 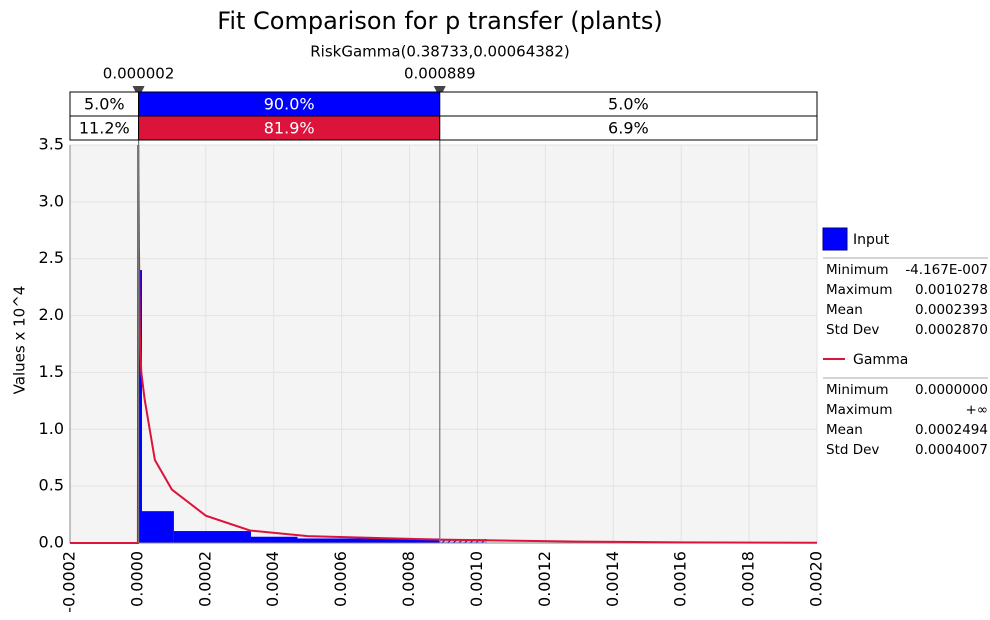 What do you see at coordinates (951, 430) in the screenshot?
I see `legend-stat-value: 0.0002494` at bounding box center [951, 430].